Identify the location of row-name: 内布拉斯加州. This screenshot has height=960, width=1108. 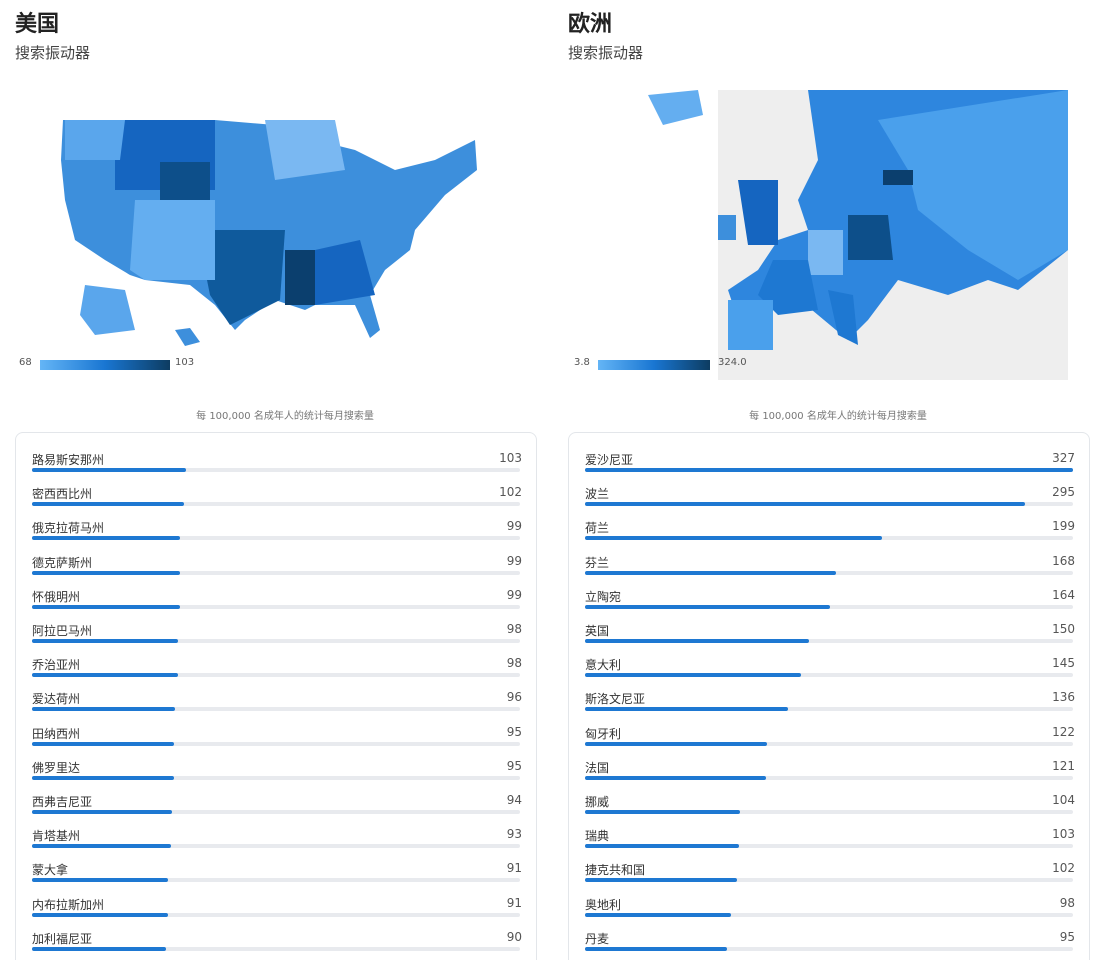
(68, 904).